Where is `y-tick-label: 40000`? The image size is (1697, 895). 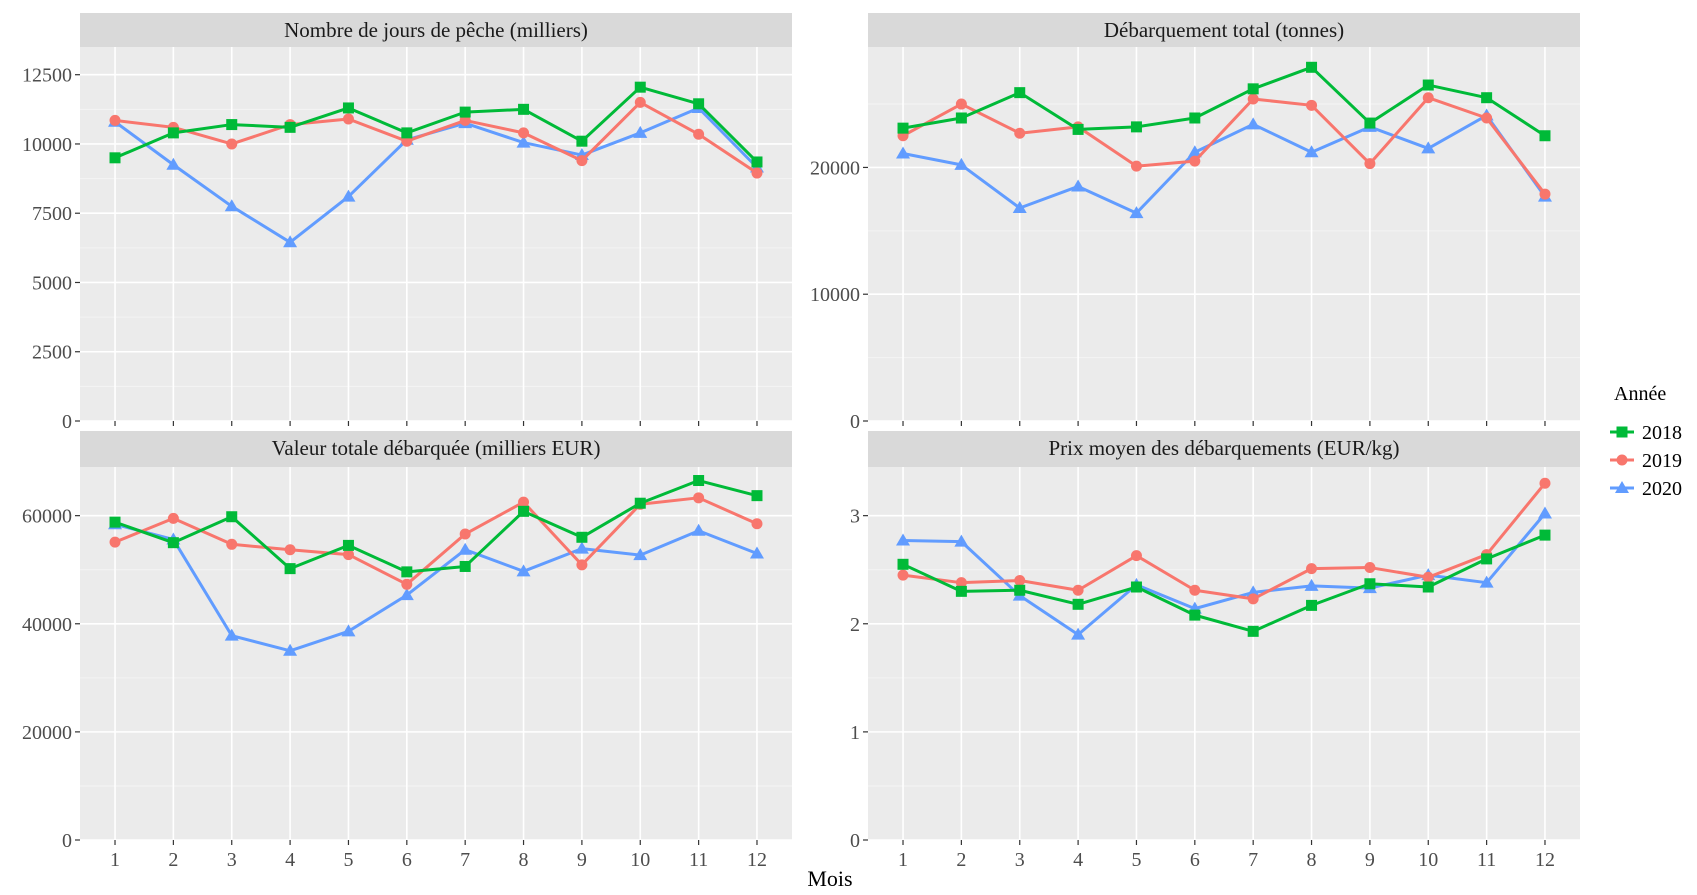 y-tick-label: 40000 is located at coordinates (47, 625).